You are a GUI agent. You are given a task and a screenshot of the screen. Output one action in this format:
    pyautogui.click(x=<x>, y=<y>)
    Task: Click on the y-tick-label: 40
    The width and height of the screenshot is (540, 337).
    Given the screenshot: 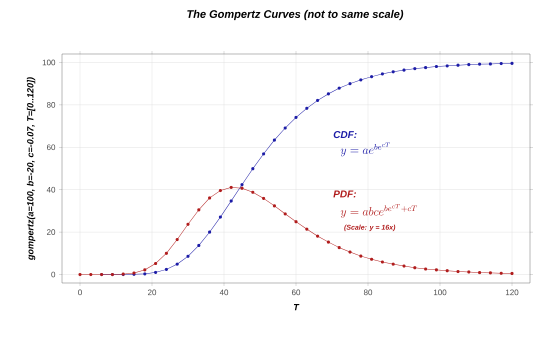 What is the action you would take?
    pyautogui.click(x=51, y=189)
    